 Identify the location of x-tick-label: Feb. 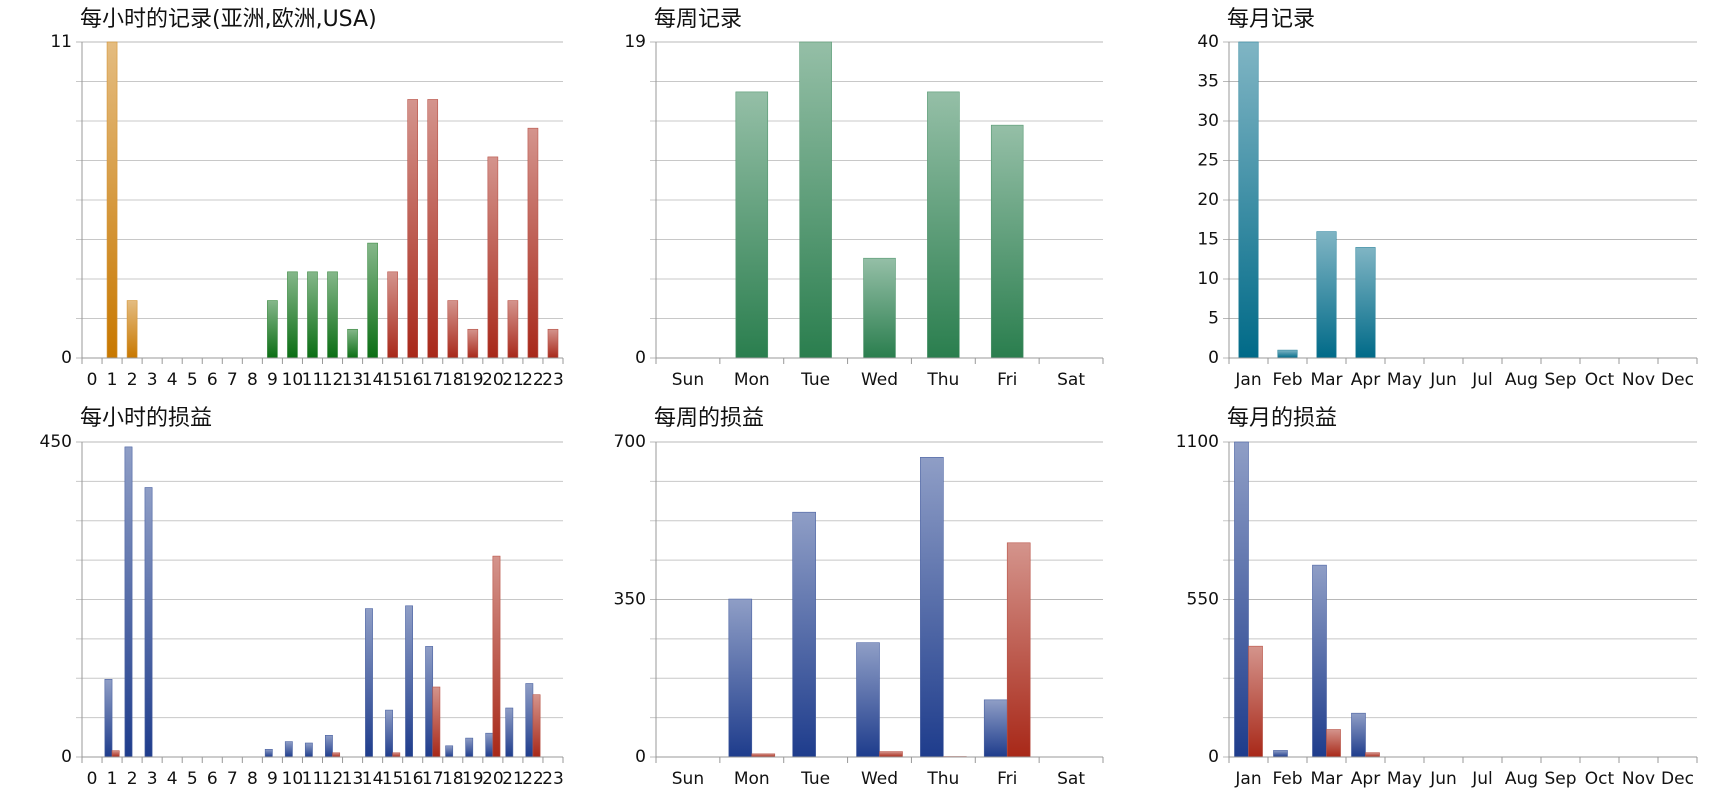
(1287, 380).